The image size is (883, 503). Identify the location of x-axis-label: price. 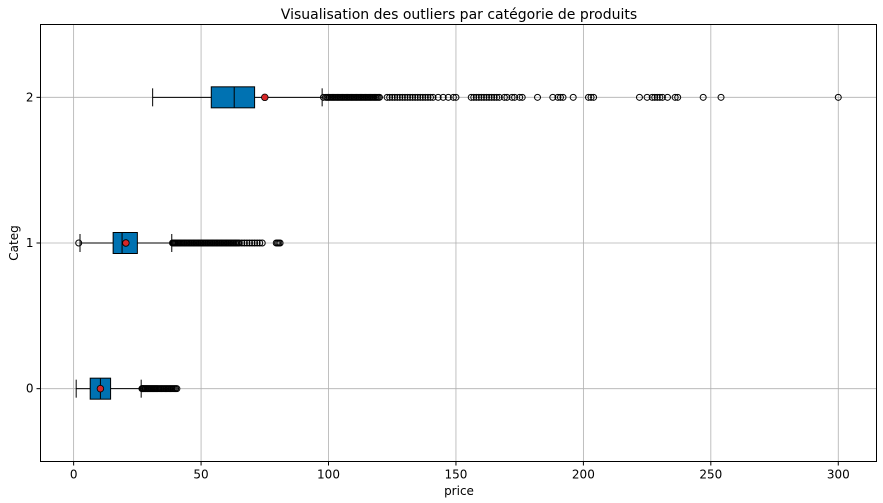
(459, 491).